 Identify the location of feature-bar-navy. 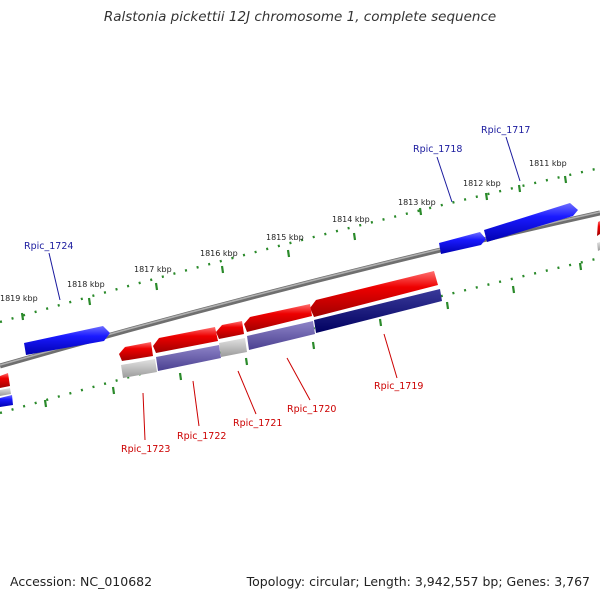
(378, 311).